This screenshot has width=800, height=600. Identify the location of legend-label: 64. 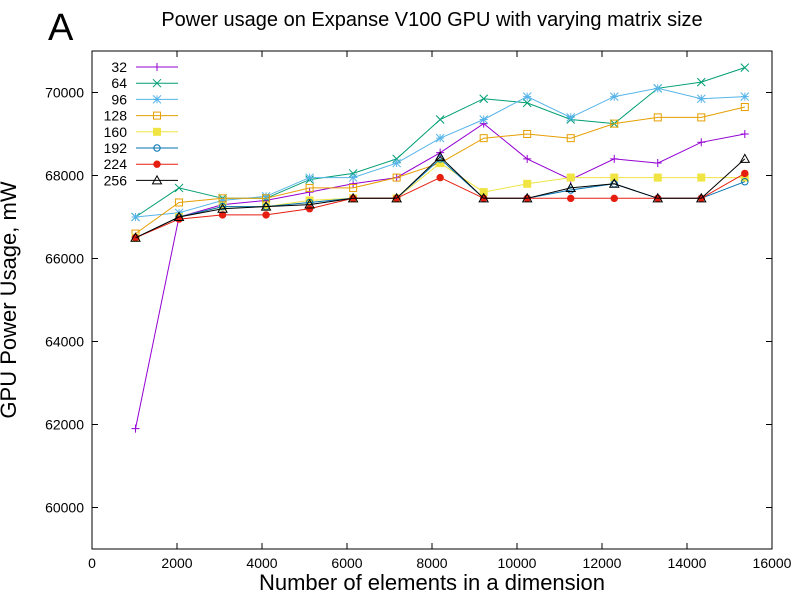
(119, 83).